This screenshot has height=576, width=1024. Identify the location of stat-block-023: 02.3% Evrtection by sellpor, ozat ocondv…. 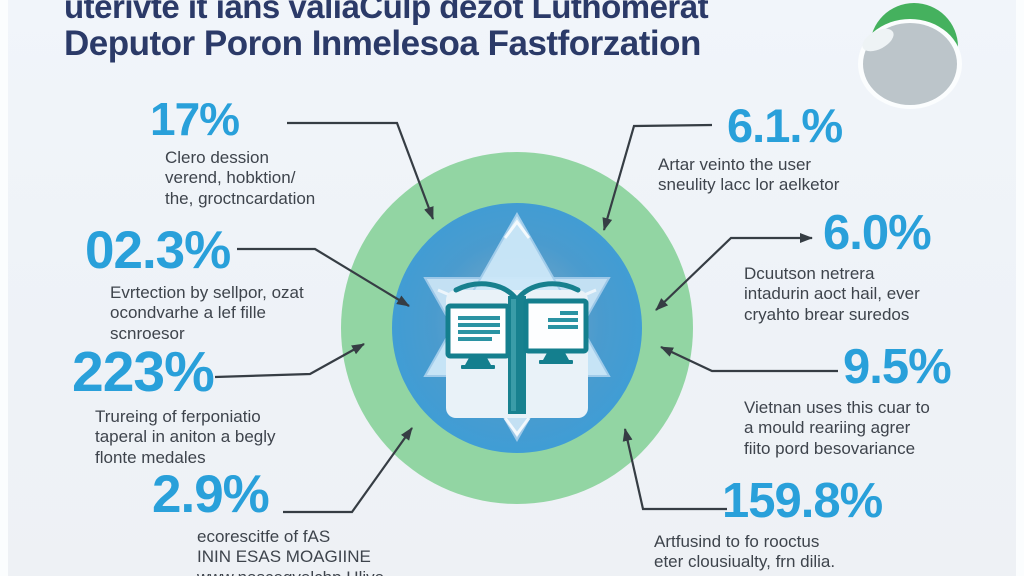
(194, 284).